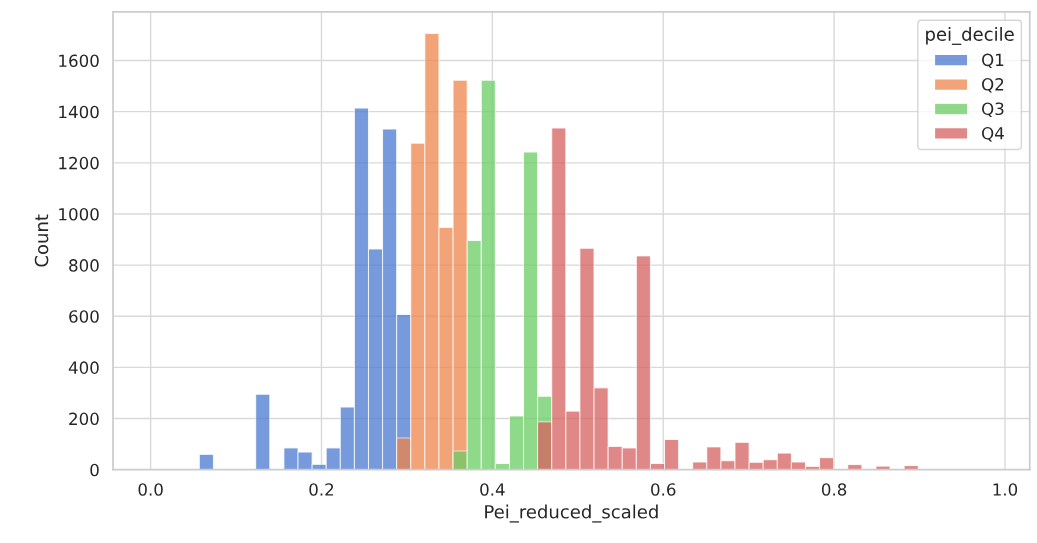  I want to click on x-tick-label: 0.2, so click(321, 489).